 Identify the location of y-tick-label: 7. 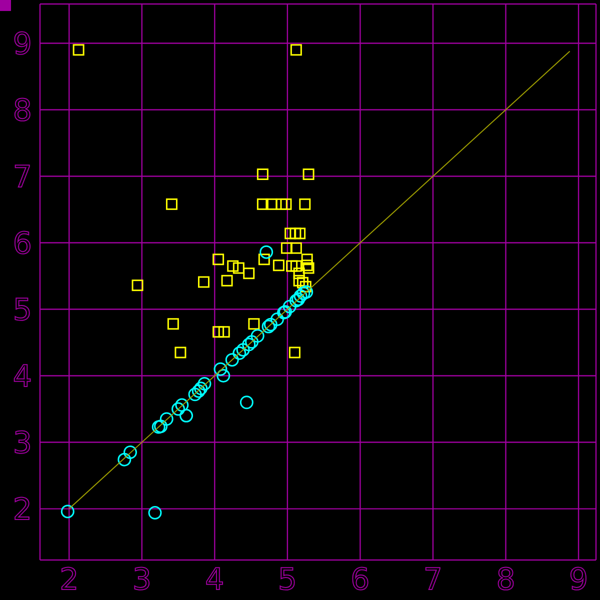
(22, 177).